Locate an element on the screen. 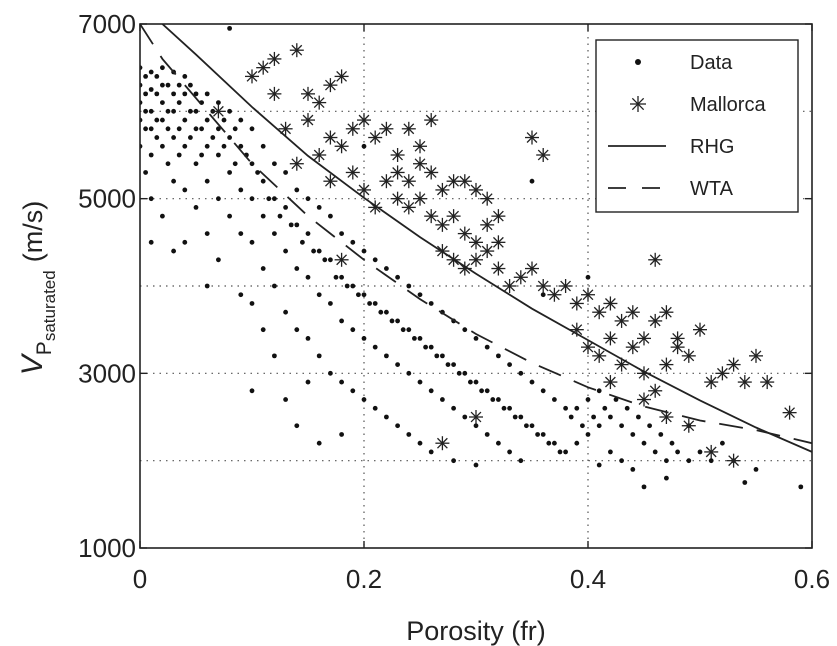 This screenshot has height=646, width=837. y-axis-title-unit: (m/s) is located at coordinates (33, 231).